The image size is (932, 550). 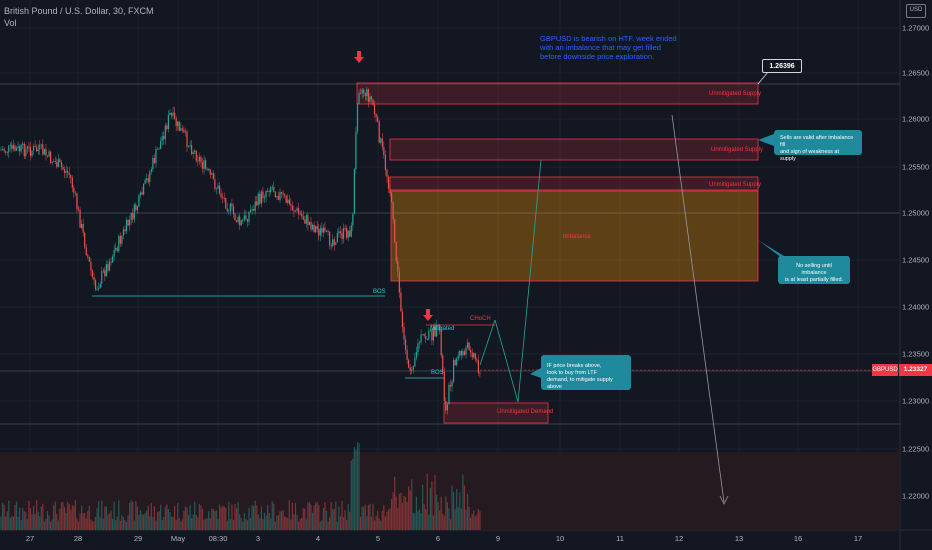 I want to click on price-tick: 1.22500, so click(x=916, y=449).